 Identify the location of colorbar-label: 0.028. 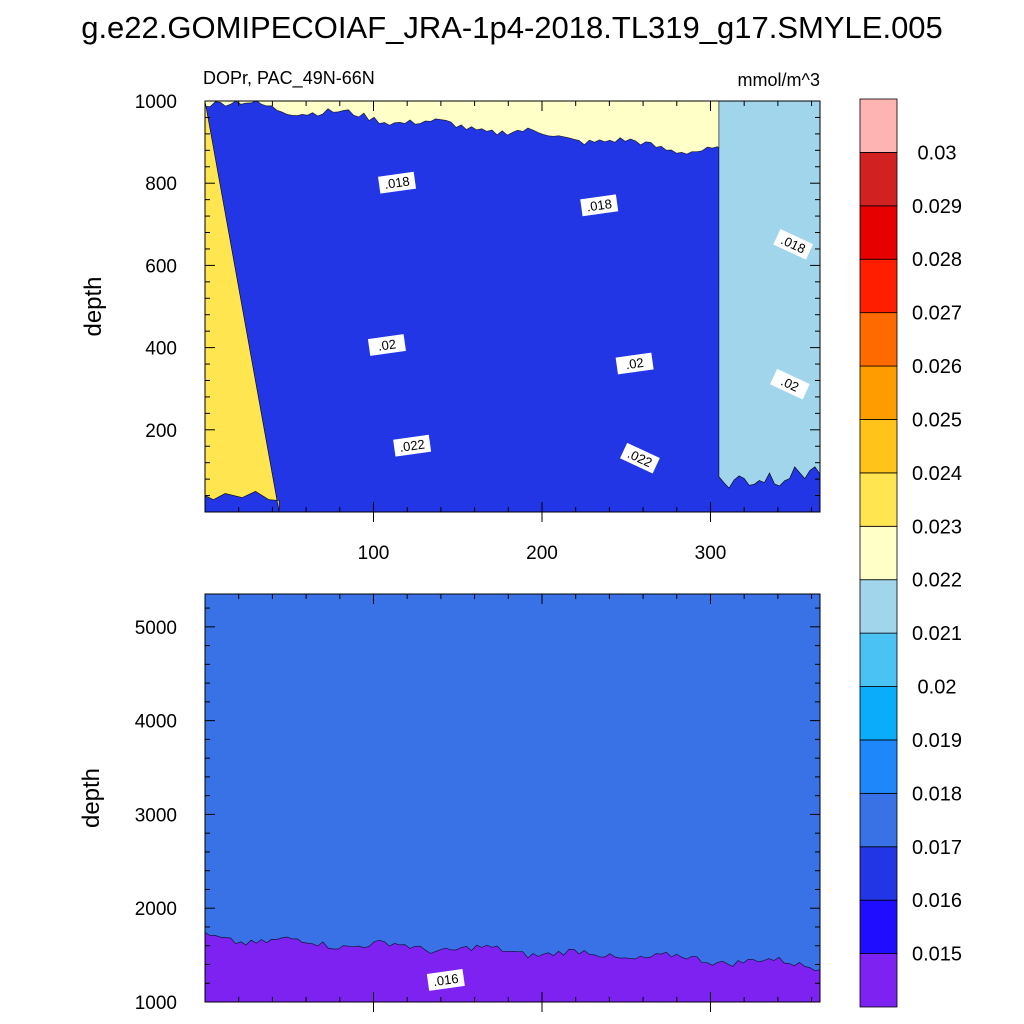
(937, 260).